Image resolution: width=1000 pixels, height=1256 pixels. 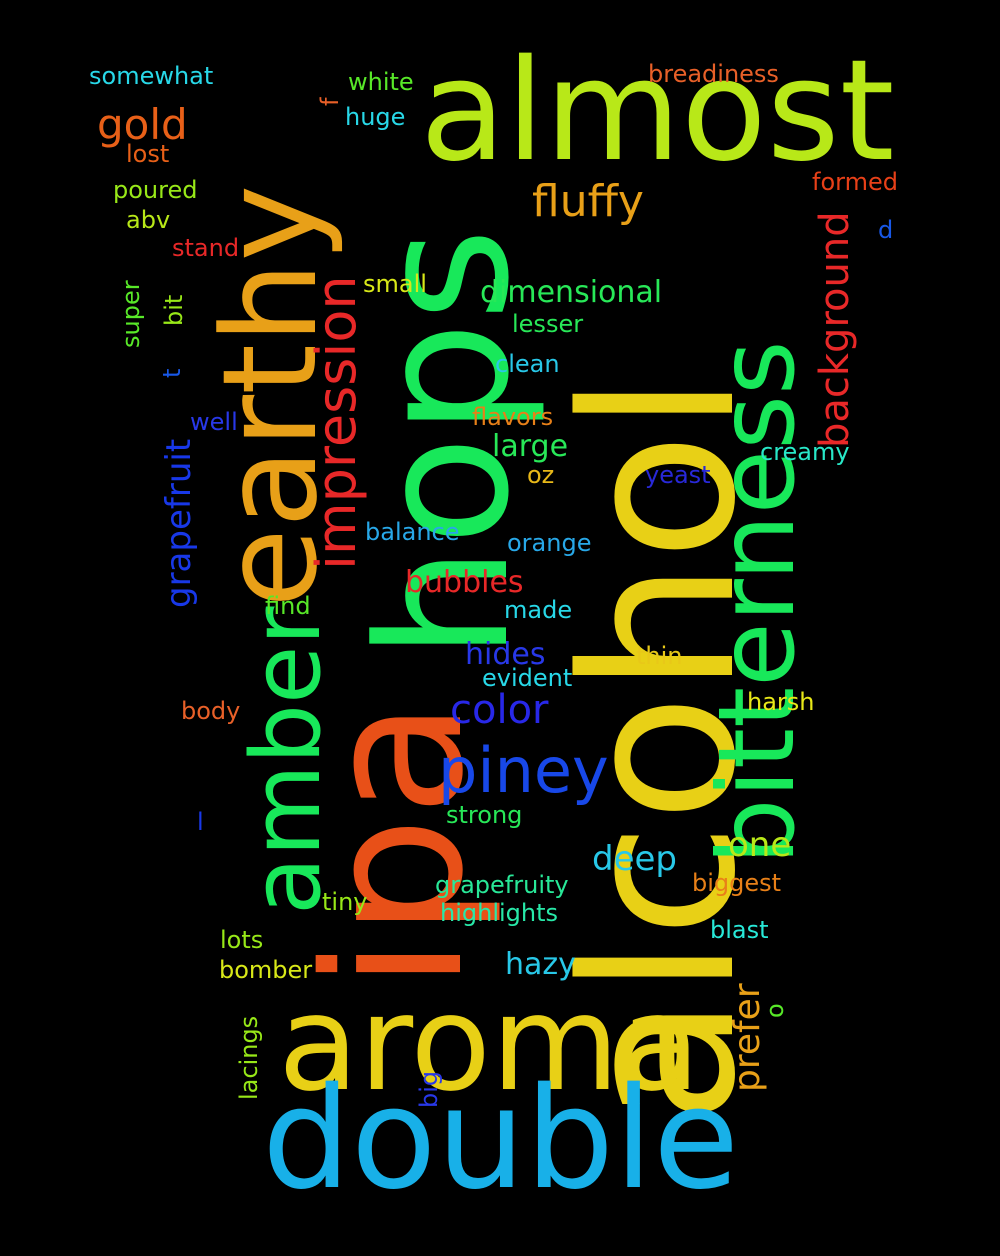 What do you see at coordinates (527, 678) in the screenshot?
I see `word-evident: evident` at bounding box center [527, 678].